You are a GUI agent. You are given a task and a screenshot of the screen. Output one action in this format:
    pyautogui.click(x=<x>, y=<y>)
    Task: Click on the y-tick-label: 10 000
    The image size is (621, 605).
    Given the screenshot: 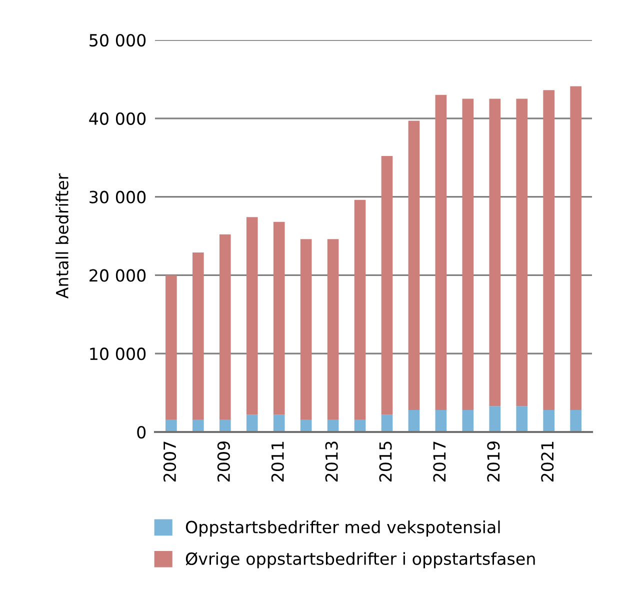 What is the action you would take?
    pyautogui.click(x=118, y=354)
    